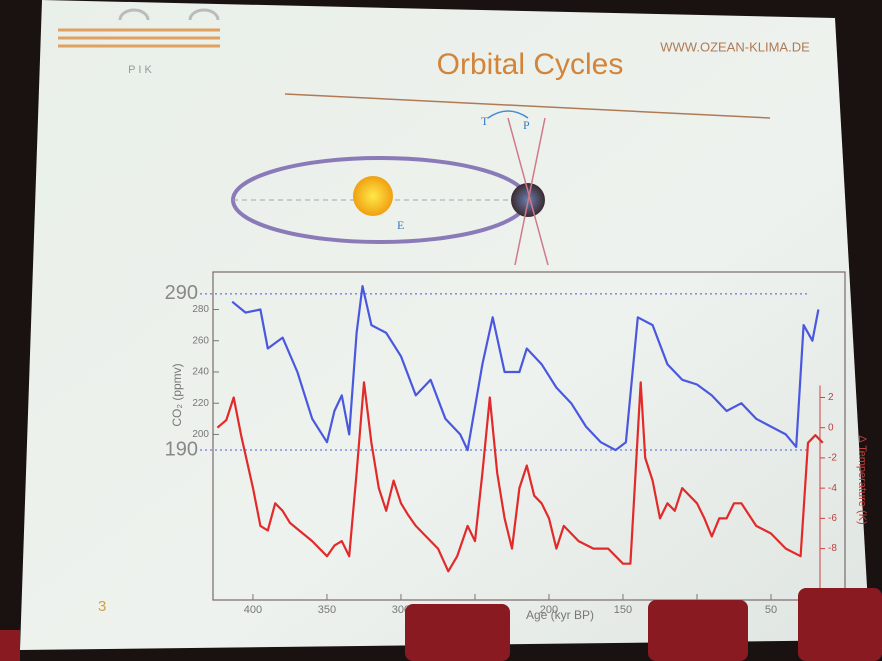 This screenshot has height=661, width=882. Describe the element at coordinates (177, 394) in the screenshot. I see `y-axis-label: CO₂ (ppmv)` at that location.